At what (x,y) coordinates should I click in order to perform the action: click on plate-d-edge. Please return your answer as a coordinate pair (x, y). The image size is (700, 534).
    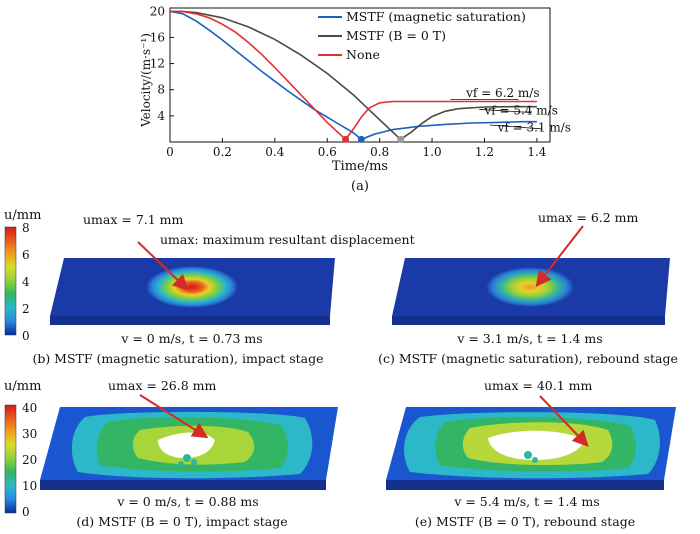
    Looking at the image, I should click on (183, 485).